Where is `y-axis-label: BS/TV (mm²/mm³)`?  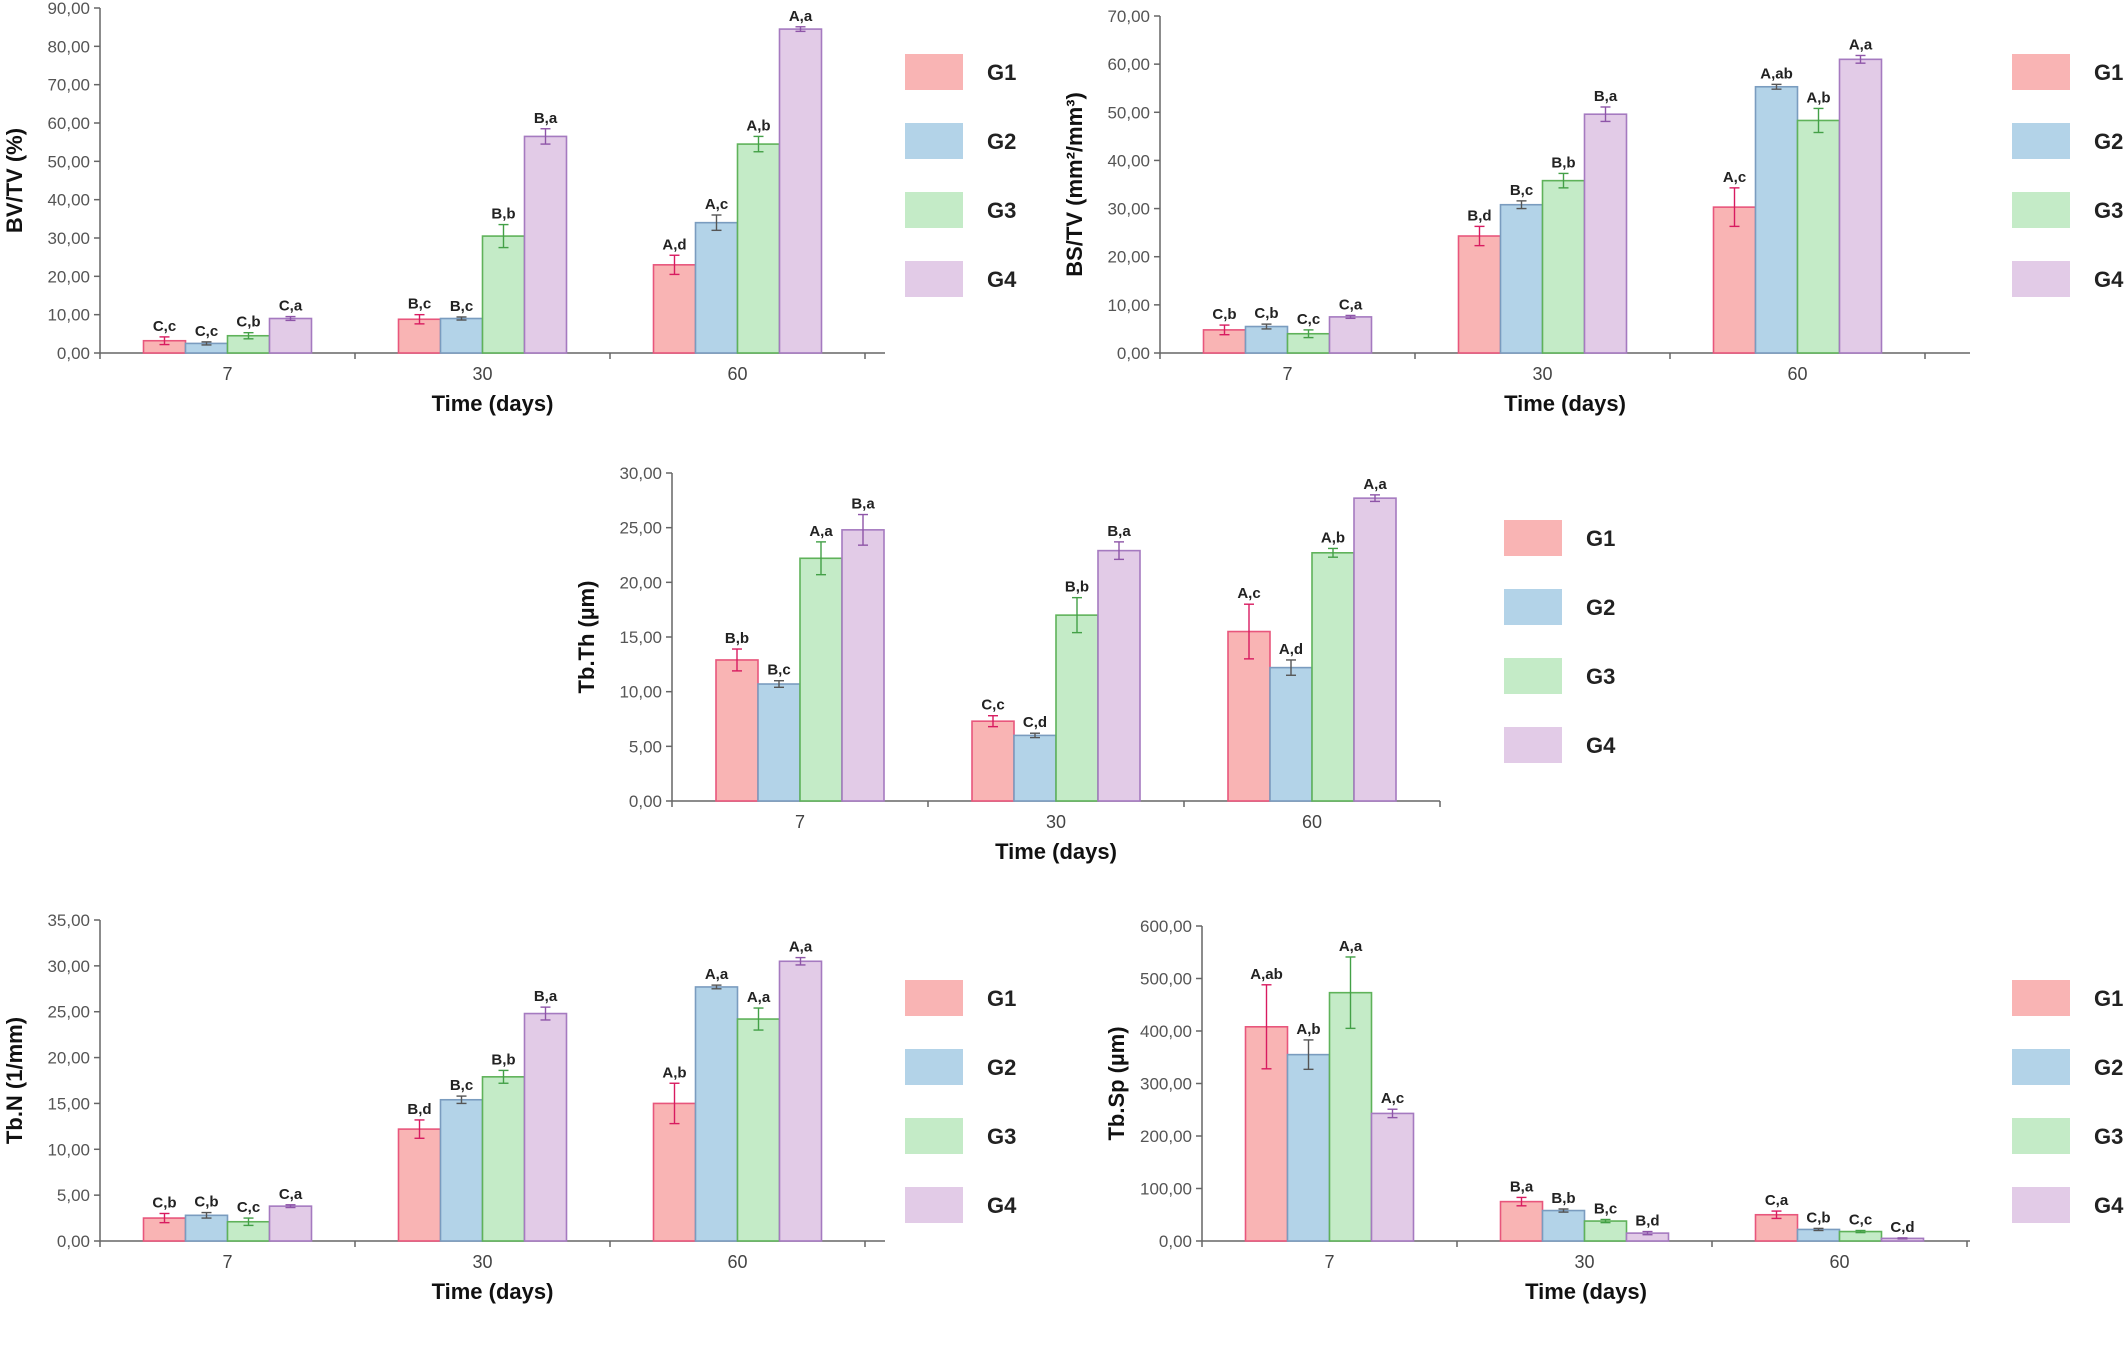
y-axis-label: BS/TV (mm²/mm³) is located at coordinates (1074, 184).